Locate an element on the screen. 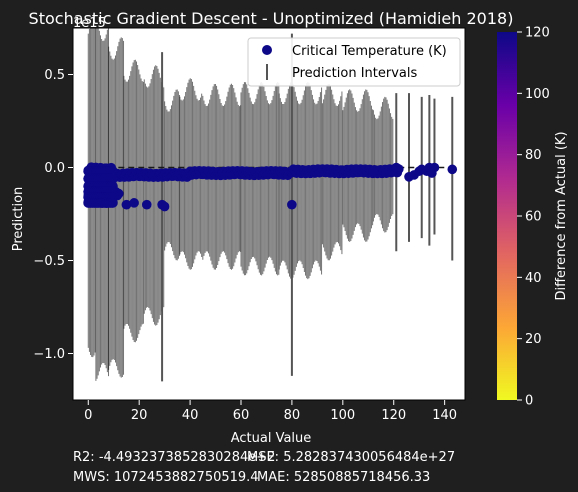  x-tick-label: 100 is located at coordinates (342, 415).